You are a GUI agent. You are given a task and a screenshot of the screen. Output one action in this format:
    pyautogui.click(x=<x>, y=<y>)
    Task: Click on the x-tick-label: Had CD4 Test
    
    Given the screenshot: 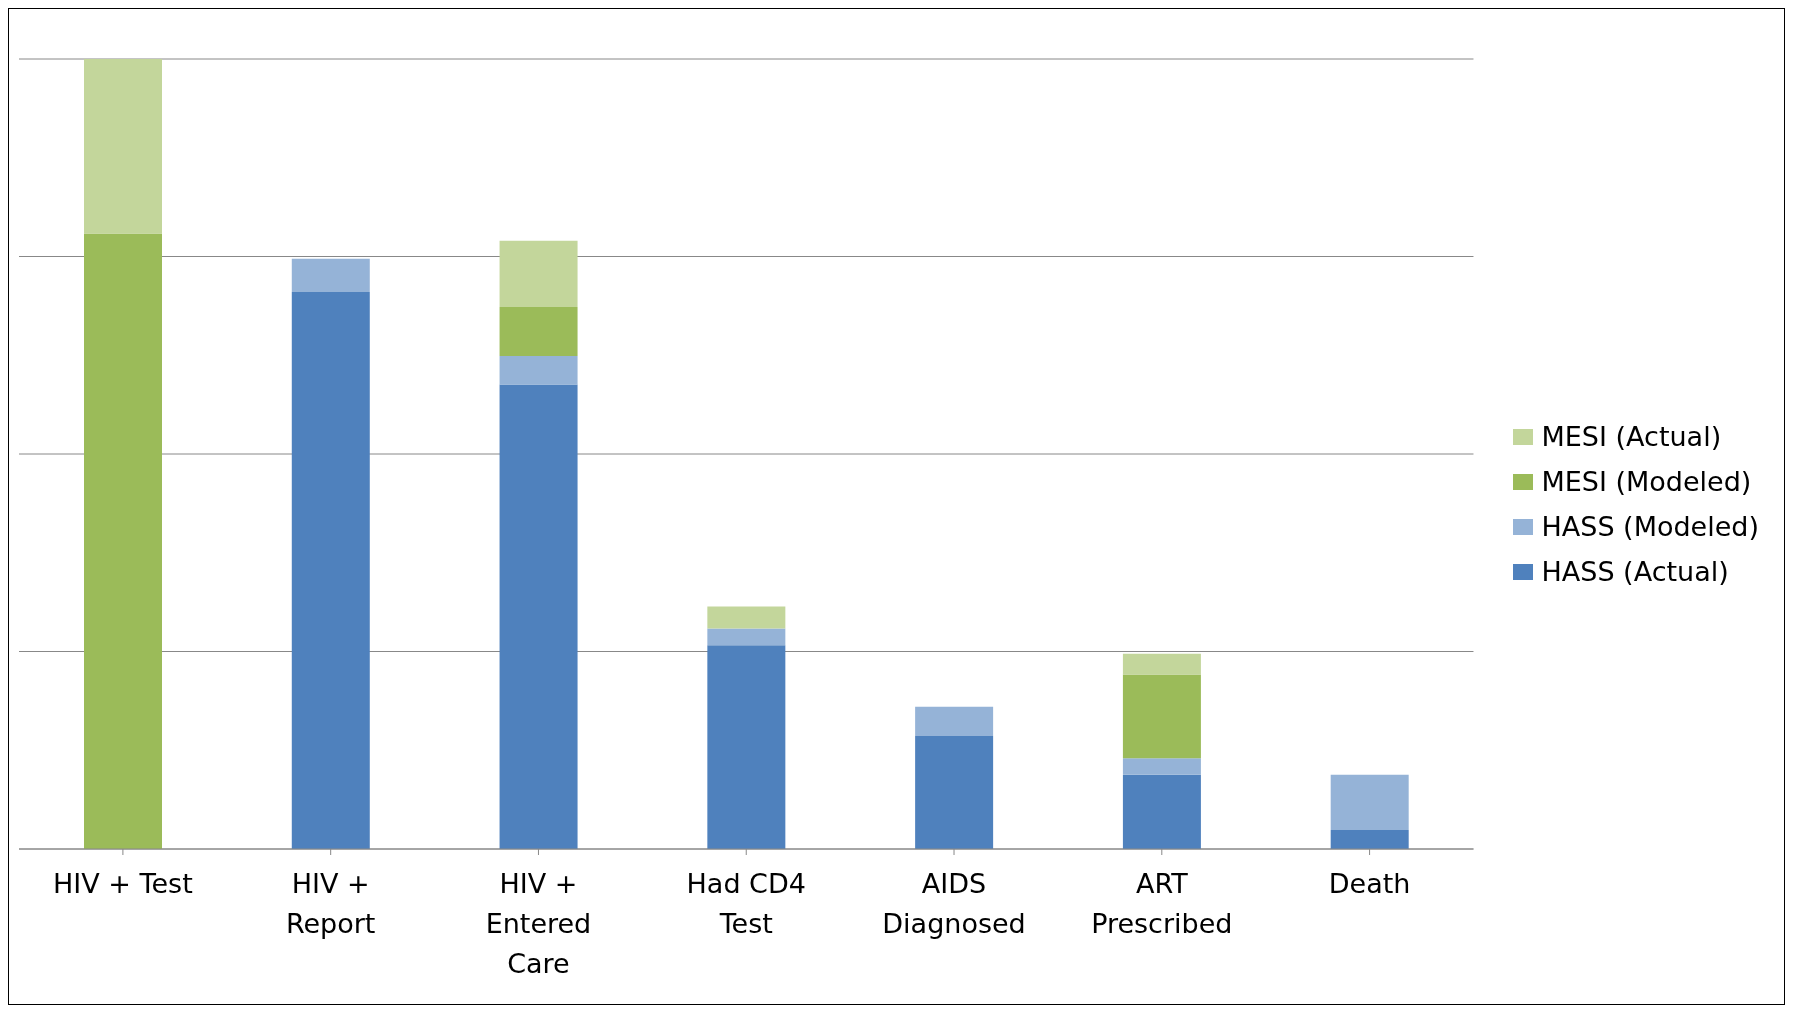 What is the action you would take?
    pyautogui.click(x=746, y=903)
    